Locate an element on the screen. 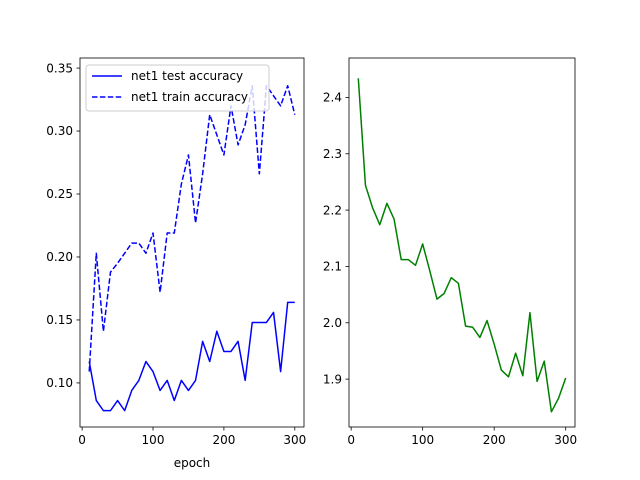 This screenshot has height=480, width=640. left-y-ticks: 0.10 0.15 0.20 0.25 0.30 0.35 is located at coordinates (63, 225).